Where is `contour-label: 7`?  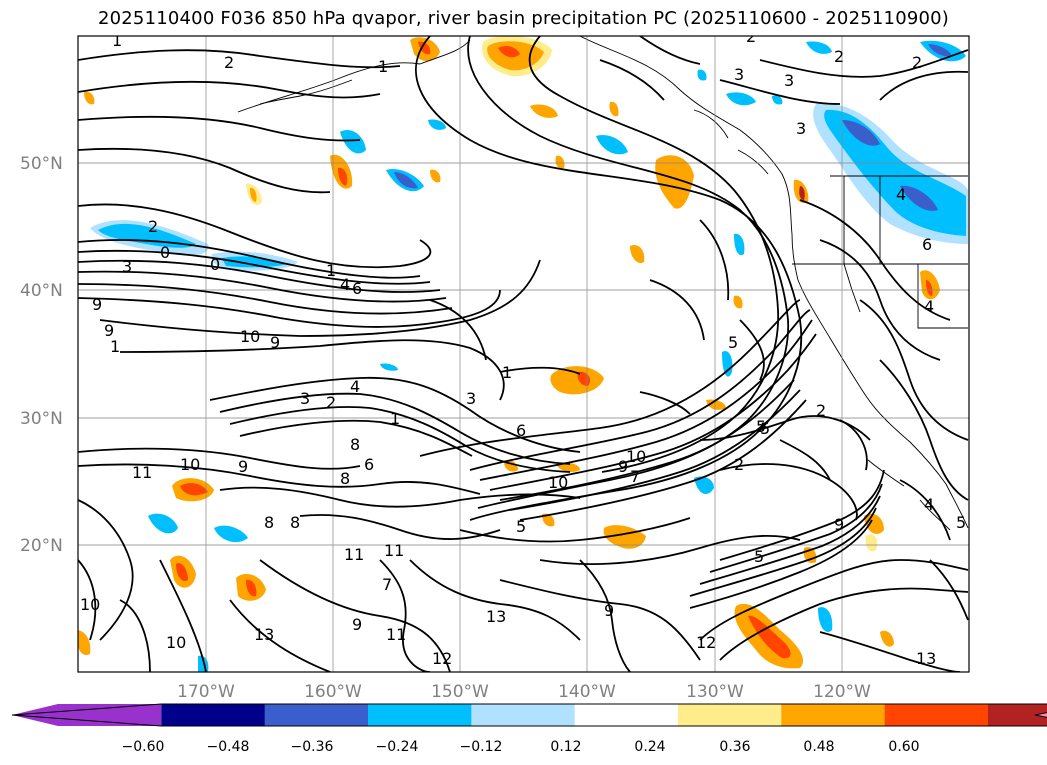
contour-label: 7 is located at coordinates (635, 476).